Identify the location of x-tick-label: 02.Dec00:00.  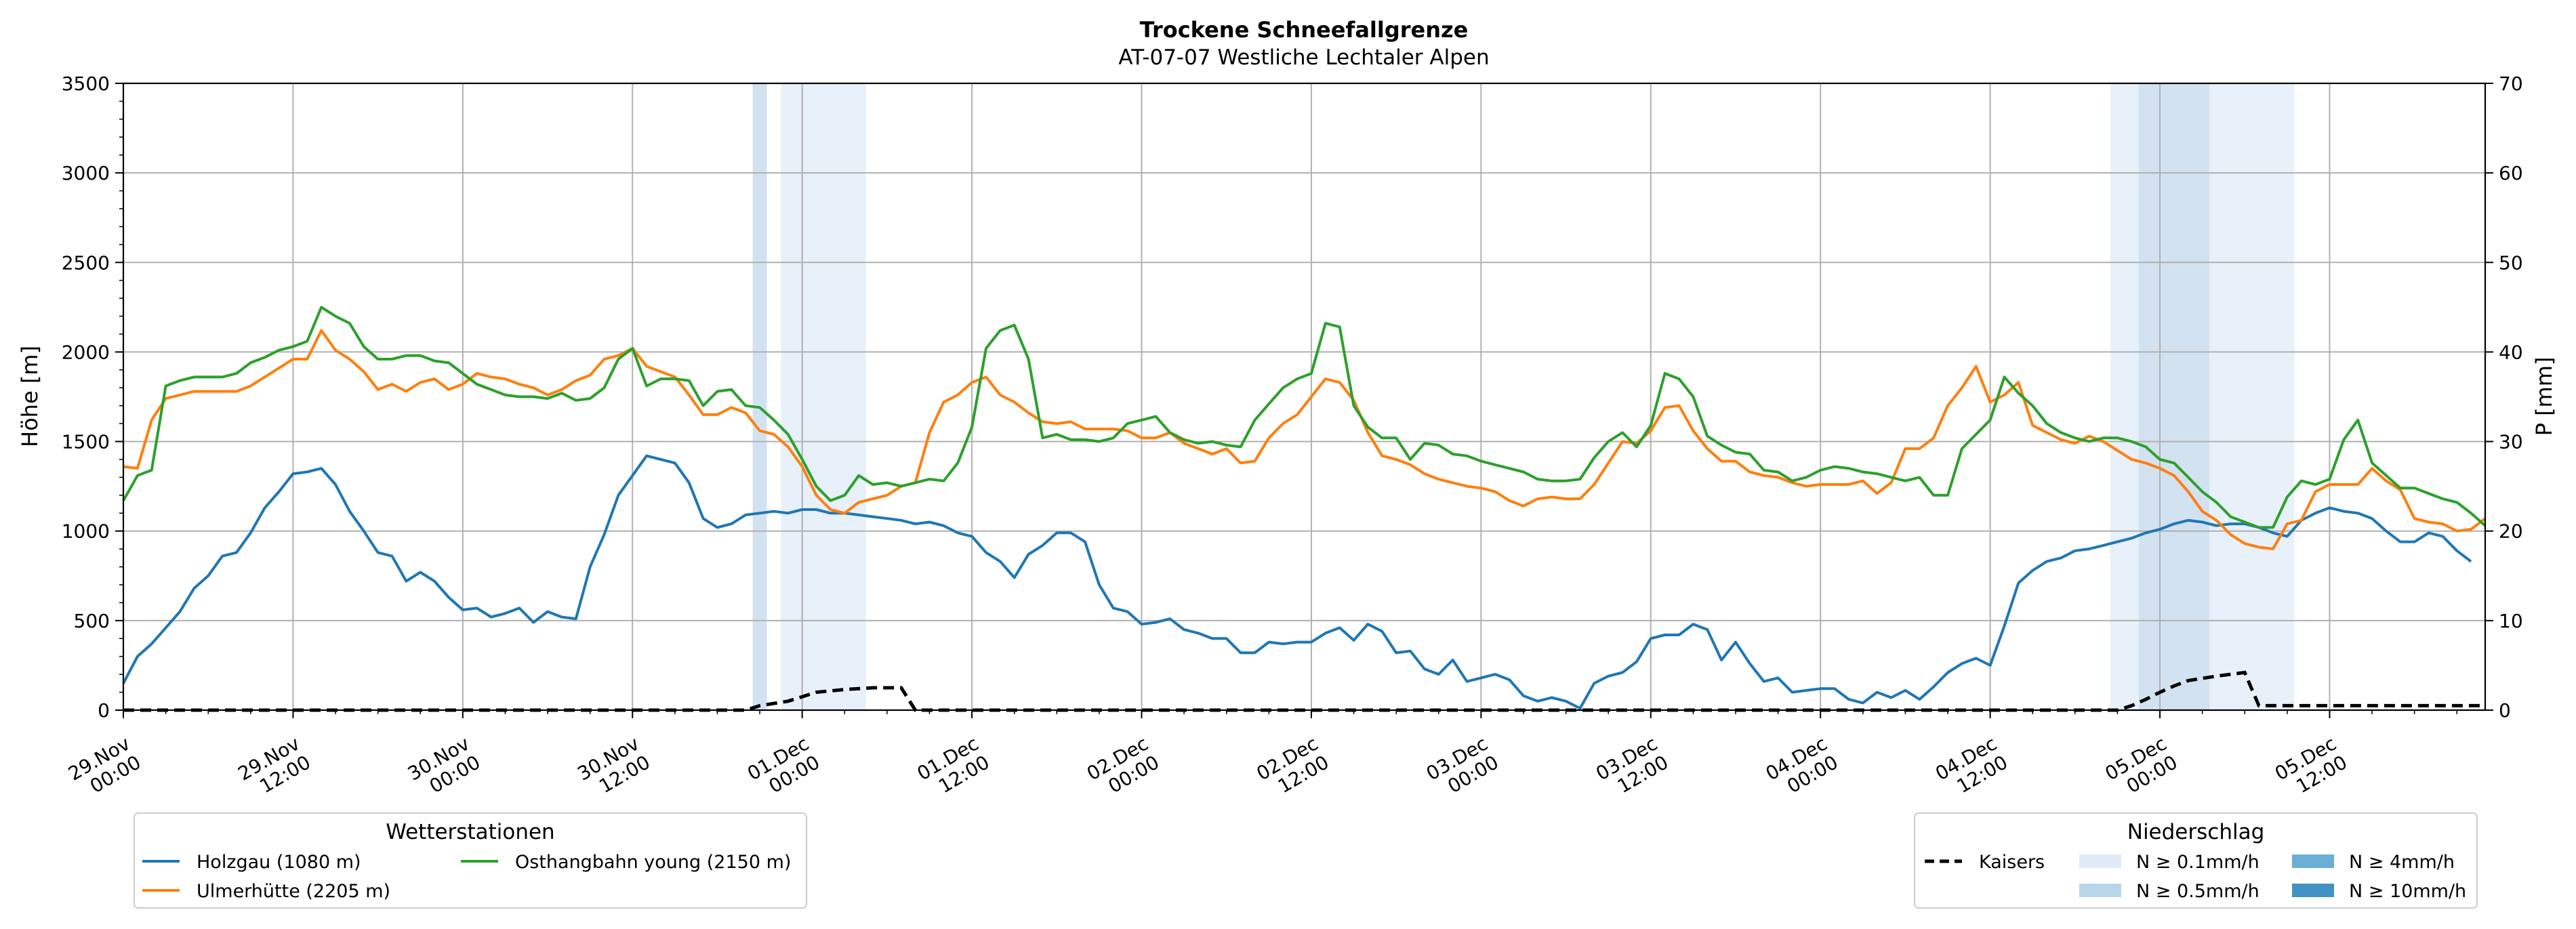
(1123, 768).